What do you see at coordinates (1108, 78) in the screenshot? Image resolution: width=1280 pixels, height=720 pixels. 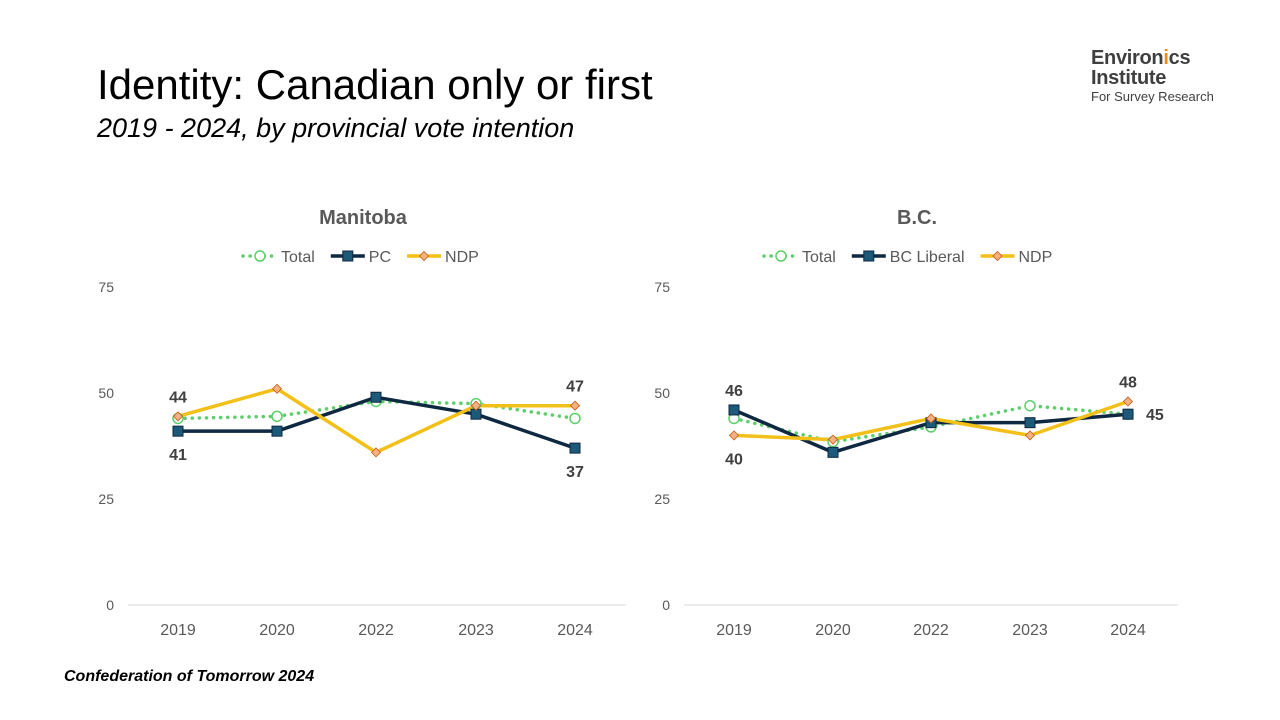 I see `logo-text: Inst` at bounding box center [1108, 78].